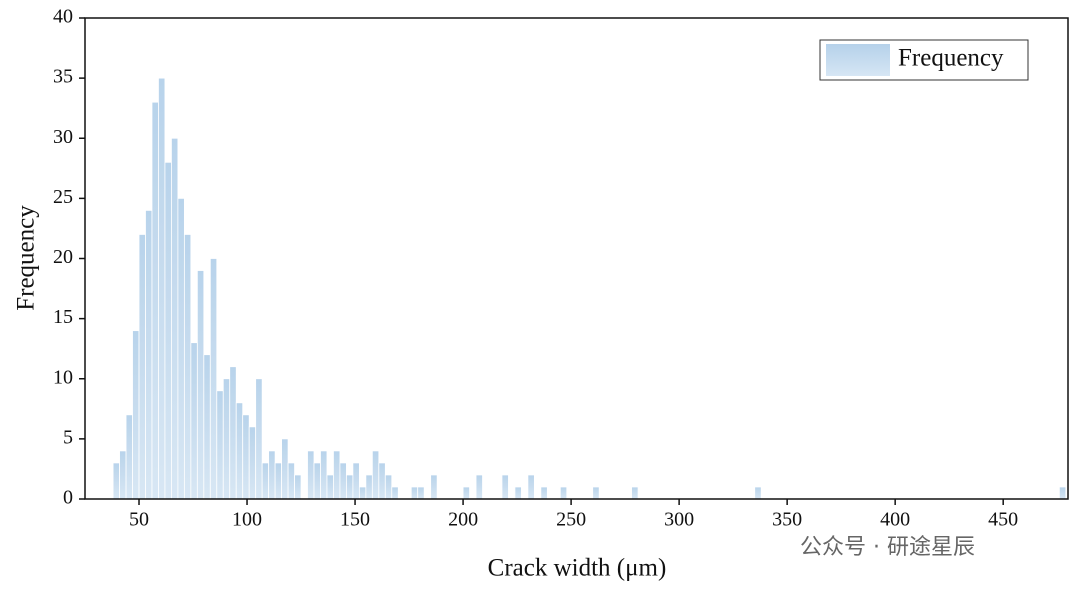 The height and width of the screenshot is (592, 1080). Describe the element at coordinates (63, 197) in the screenshot. I see `y-tick-label: 25` at that location.